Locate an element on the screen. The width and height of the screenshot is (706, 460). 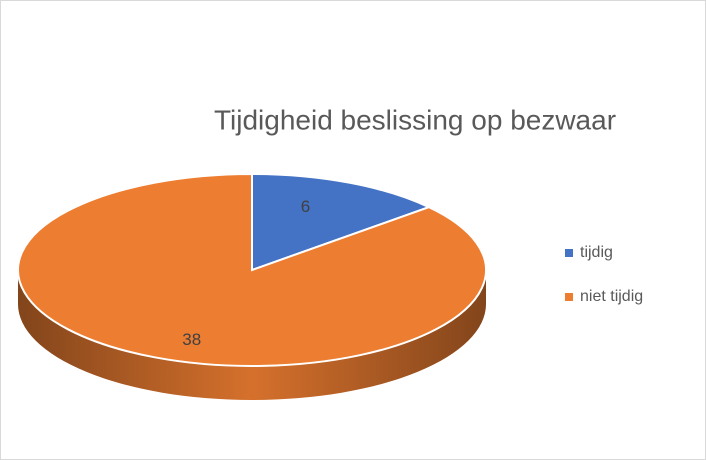
legend-label: tijdig is located at coordinates (596, 252).